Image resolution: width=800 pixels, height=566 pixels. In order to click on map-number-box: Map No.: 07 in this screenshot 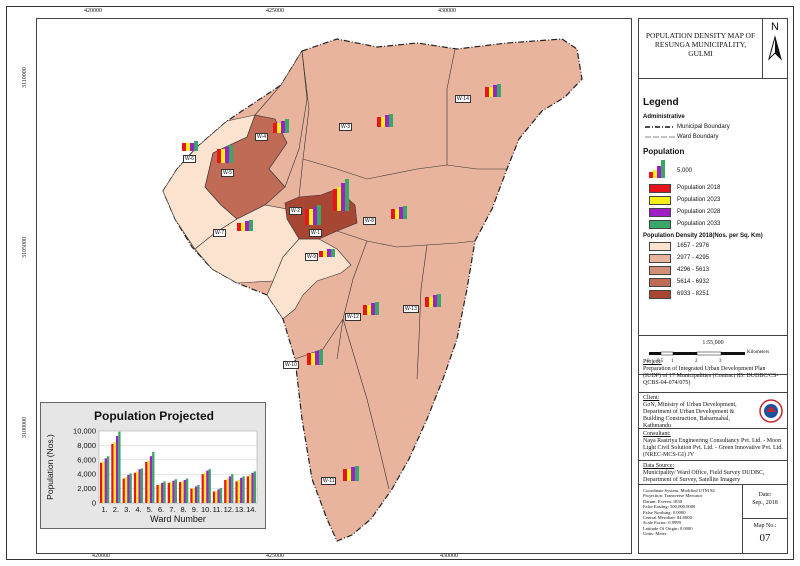, I will do `click(765, 538)`.